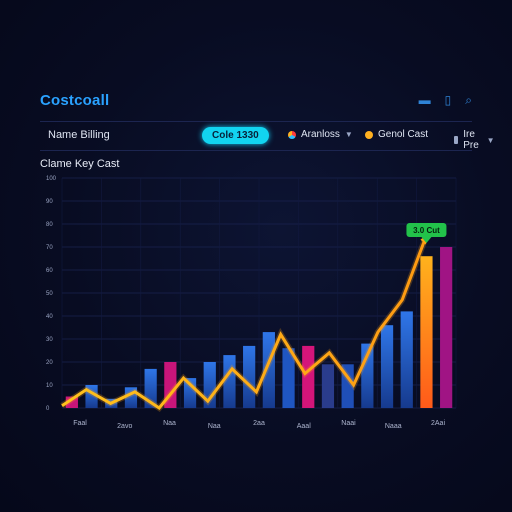 The width and height of the screenshot is (512, 512). Describe the element at coordinates (468, 100) in the screenshot. I see `search-icon: ⌕` at that location.